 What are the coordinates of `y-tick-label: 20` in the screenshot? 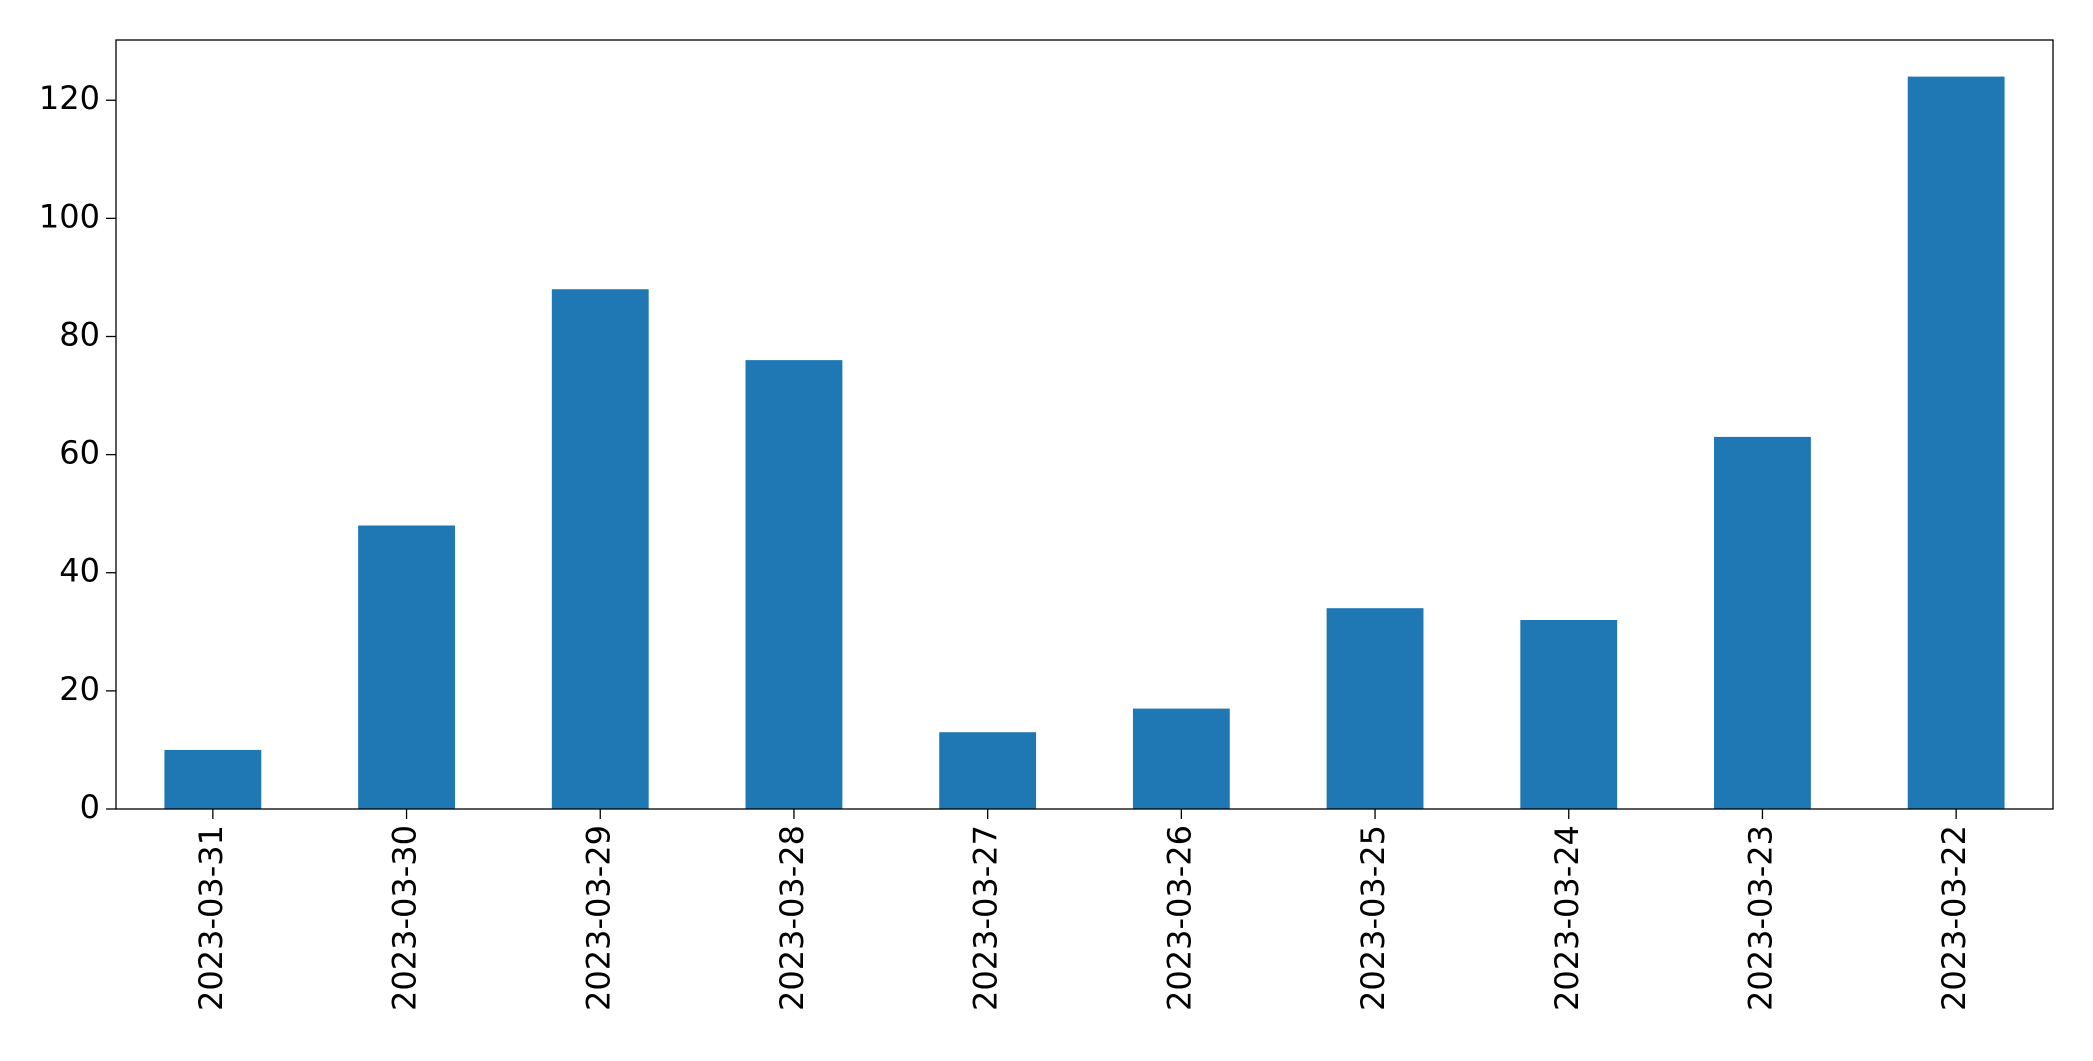 It's located at (79, 689).